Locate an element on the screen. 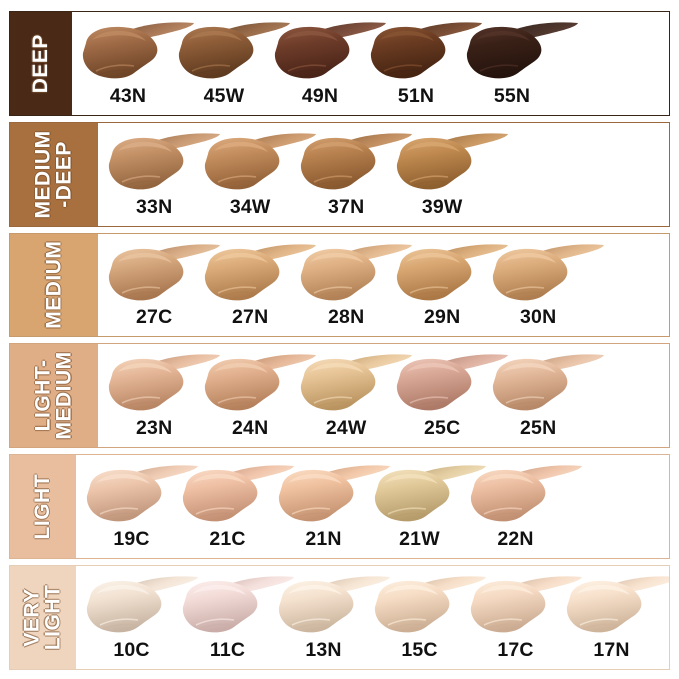 Image resolution: width=679 pixels, height=679 pixels. shade-code-label: 27C is located at coordinates (154, 317).